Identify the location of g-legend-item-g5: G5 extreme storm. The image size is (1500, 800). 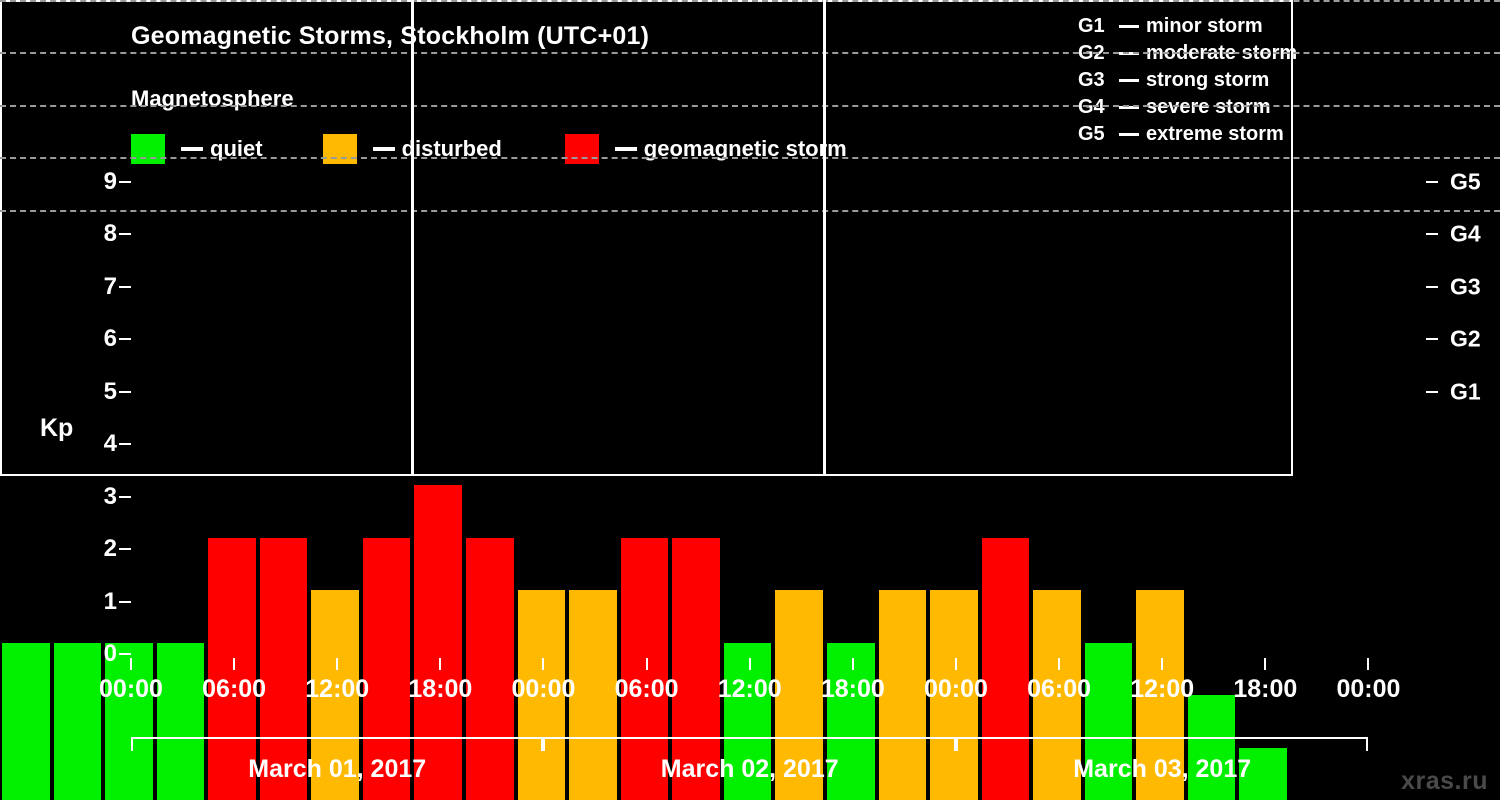
(1187, 134).